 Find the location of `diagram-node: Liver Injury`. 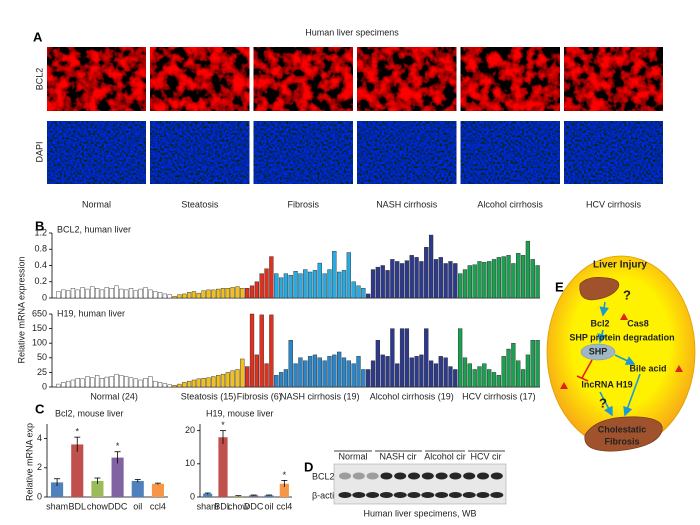

diagram-node: Liver Injury is located at coordinates (620, 265).